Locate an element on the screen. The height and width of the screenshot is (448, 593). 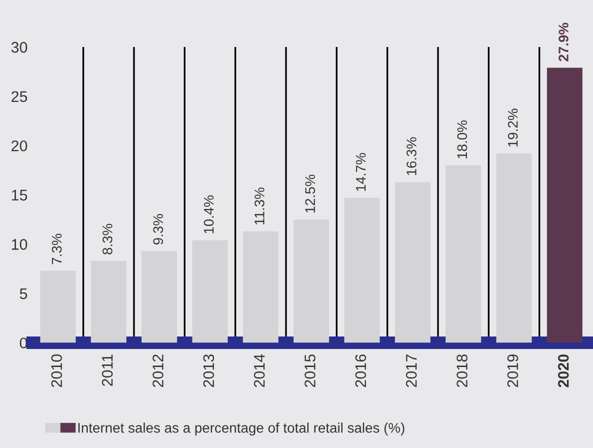
text: 7.3% is located at coordinates (57, 249).